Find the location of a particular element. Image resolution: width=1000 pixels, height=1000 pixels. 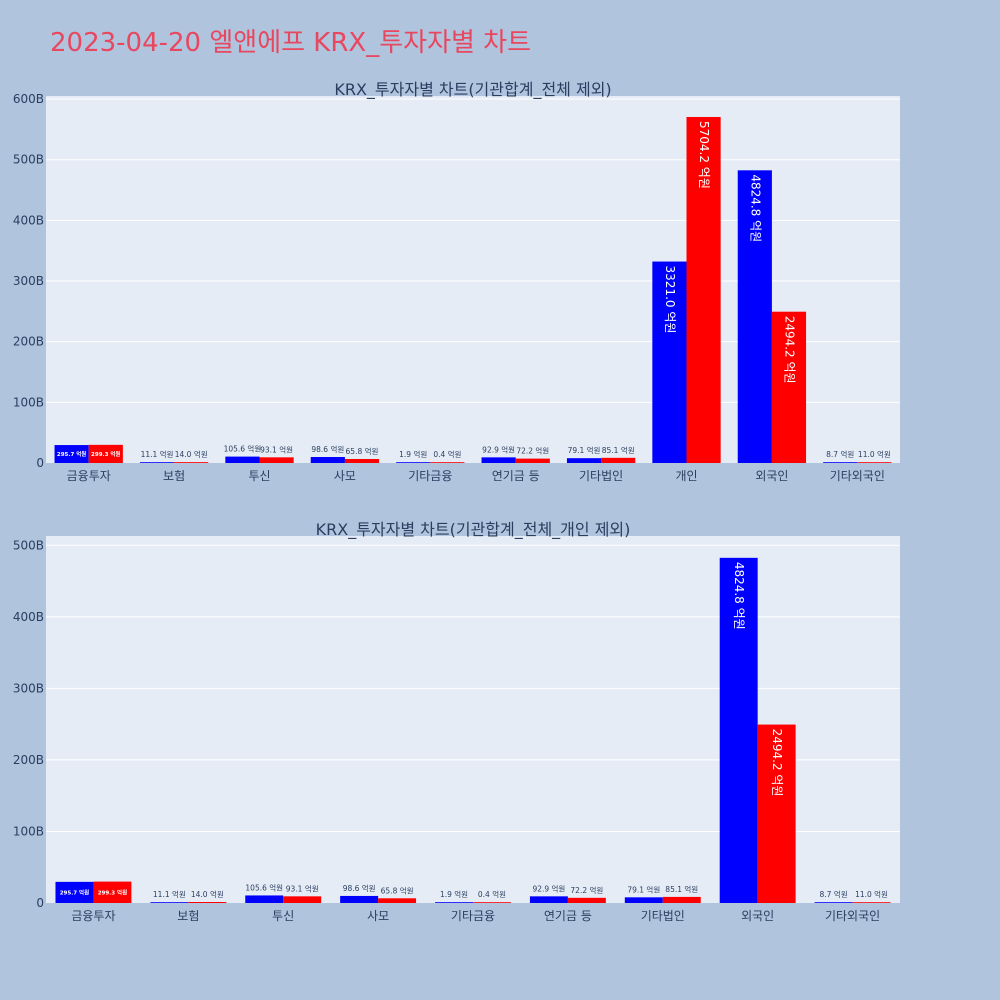

chart-title: KRX_투자자별 차트(기관합계_전체_개인 제외) is located at coordinates (473, 530).